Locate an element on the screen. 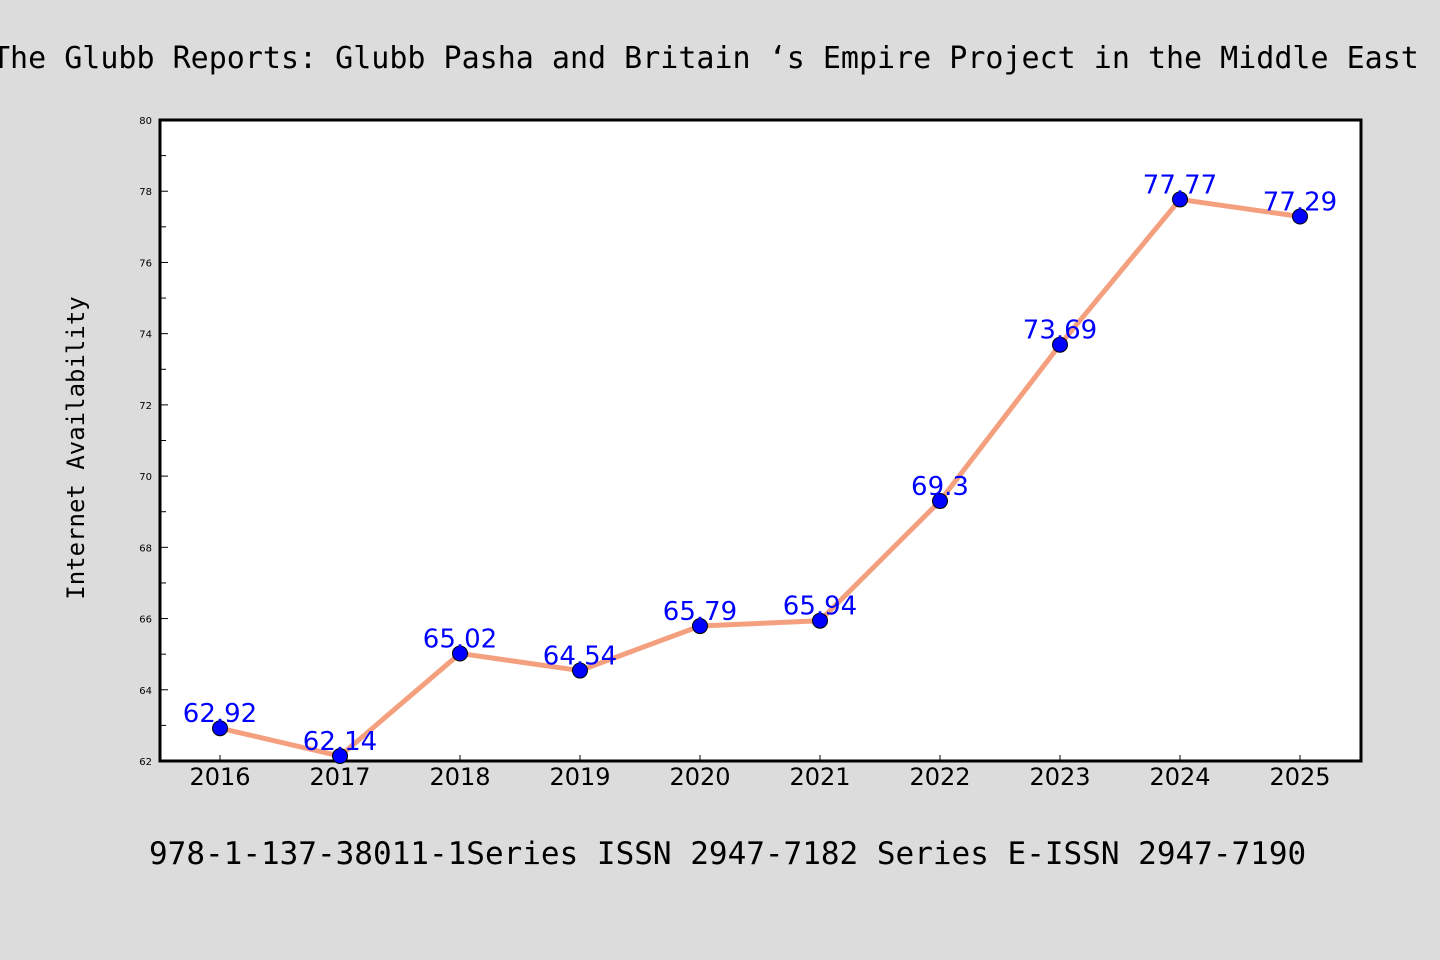  y-axis: 62 64 66 68 70 72 74 76 78 80 is located at coordinates (153, 442).